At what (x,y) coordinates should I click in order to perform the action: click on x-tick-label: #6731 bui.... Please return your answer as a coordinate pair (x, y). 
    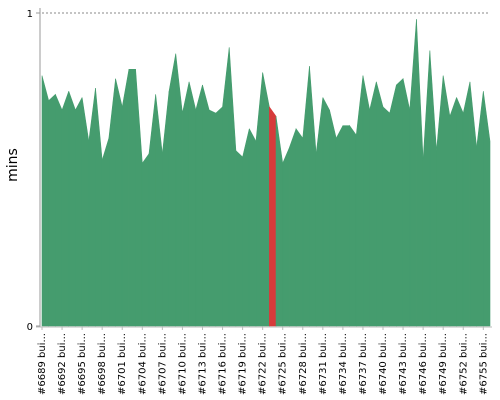
    Looking at the image, I should click on (323, 364).